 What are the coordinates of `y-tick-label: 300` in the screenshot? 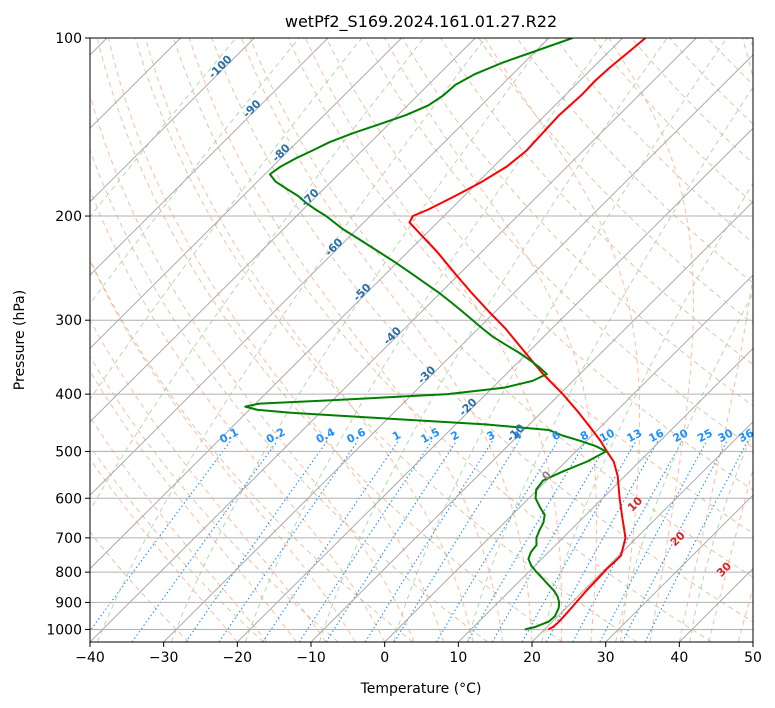 It's located at (68, 321).